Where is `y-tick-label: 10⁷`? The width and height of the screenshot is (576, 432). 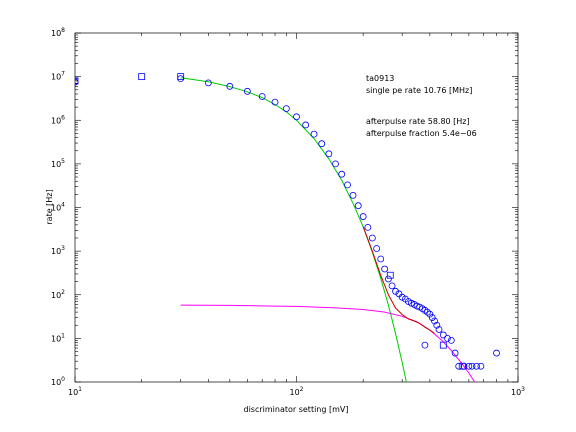 y-tick-label: 10⁷ is located at coordinates (58, 76).